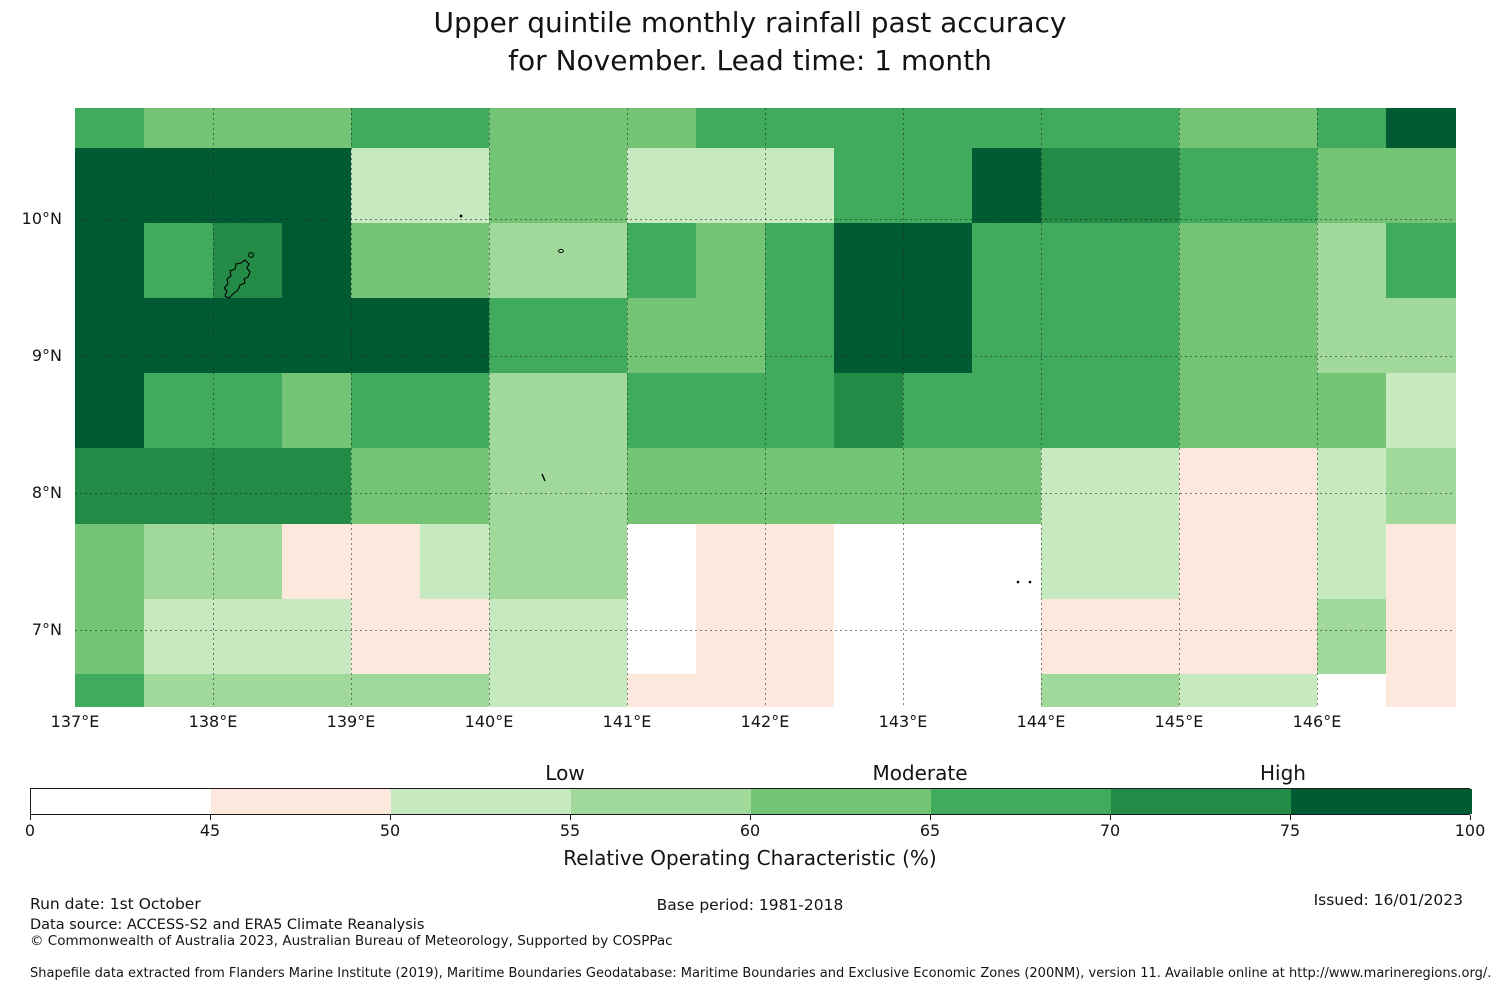 The width and height of the screenshot is (1500, 990). I want to click on y-tick-label: 8°N, so click(46, 492).